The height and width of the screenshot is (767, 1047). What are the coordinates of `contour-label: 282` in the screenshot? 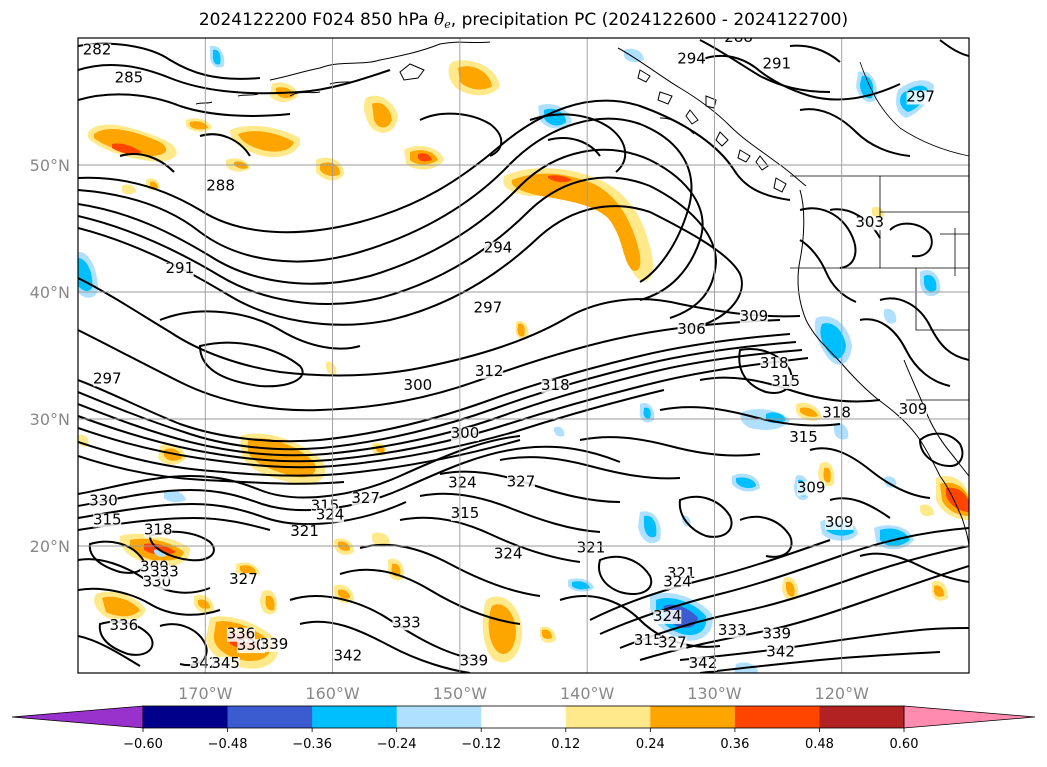 It's located at (97, 50).